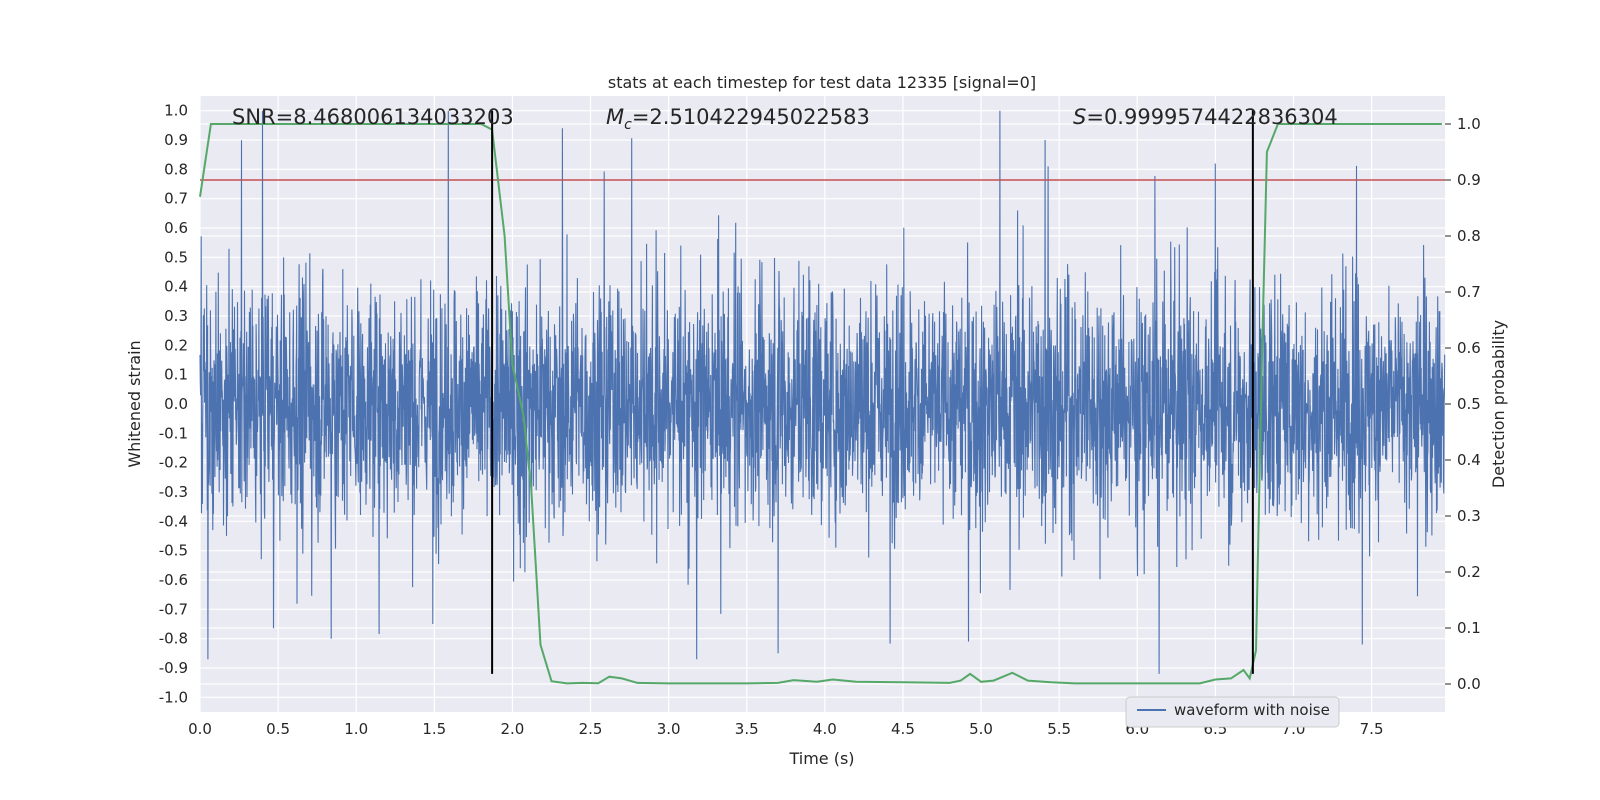  I want to click on y-axis-label-left: Whitened strain, so click(134, 403).